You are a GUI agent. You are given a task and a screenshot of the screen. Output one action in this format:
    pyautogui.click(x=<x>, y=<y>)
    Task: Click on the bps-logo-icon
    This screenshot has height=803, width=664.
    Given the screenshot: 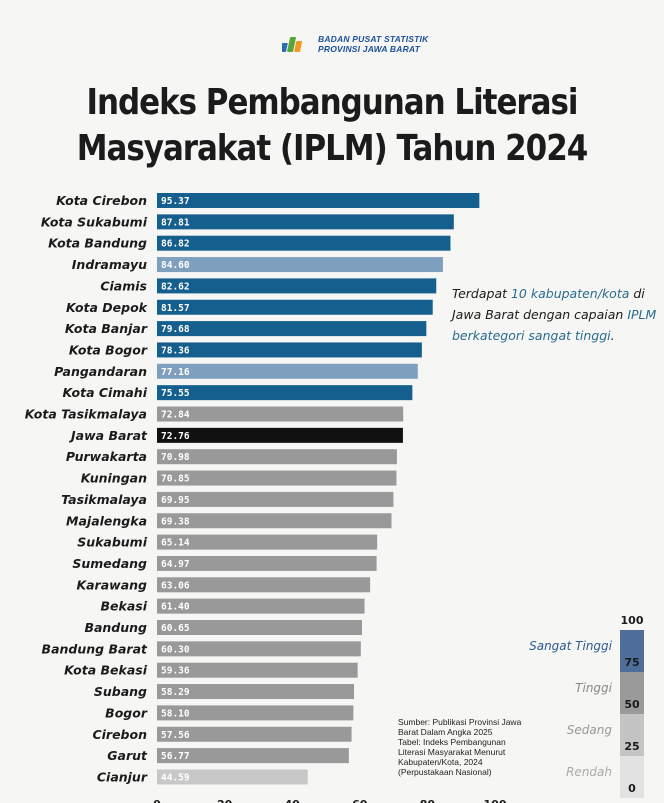 What is the action you would take?
    pyautogui.click(x=292, y=44)
    